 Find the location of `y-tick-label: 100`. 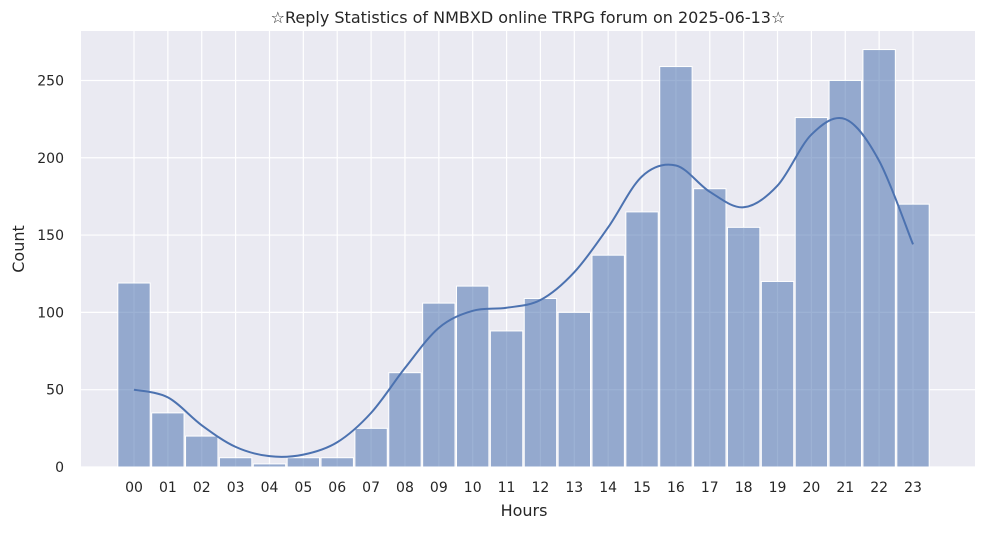

y-tick-label: 100 is located at coordinates (50, 313).